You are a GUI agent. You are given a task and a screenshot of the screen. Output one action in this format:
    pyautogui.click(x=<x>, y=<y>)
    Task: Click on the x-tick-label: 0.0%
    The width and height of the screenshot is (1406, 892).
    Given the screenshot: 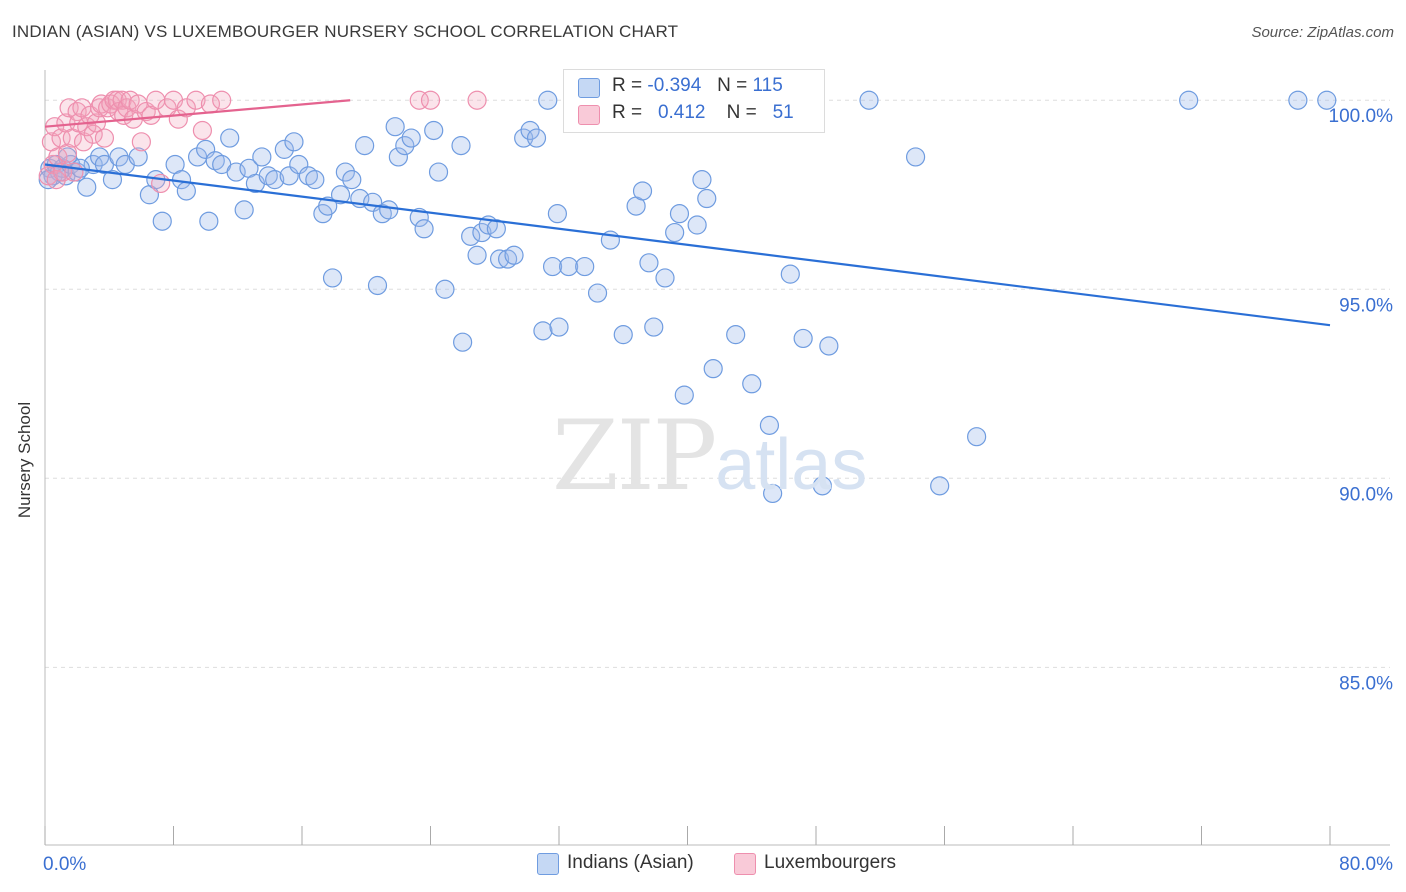 What is the action you would take?
    pyautogui.click(x=64, y=864)
    